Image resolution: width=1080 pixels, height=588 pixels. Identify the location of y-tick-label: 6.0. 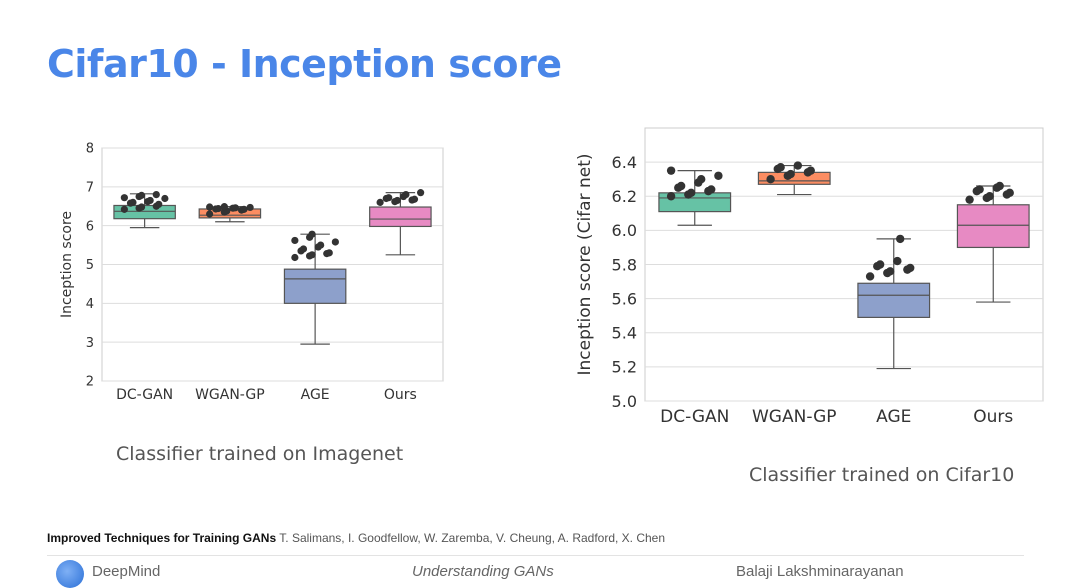
(624, 230).